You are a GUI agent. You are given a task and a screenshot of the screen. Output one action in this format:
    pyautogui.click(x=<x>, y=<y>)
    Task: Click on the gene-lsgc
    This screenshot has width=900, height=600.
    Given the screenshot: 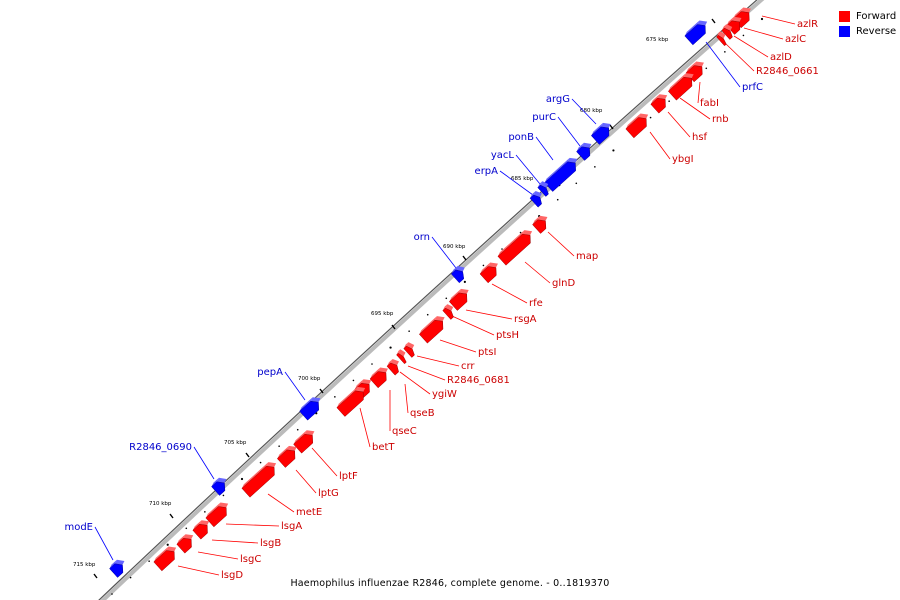 What is the action you would take?
    pyautogui.click(x=185, y=544)
    